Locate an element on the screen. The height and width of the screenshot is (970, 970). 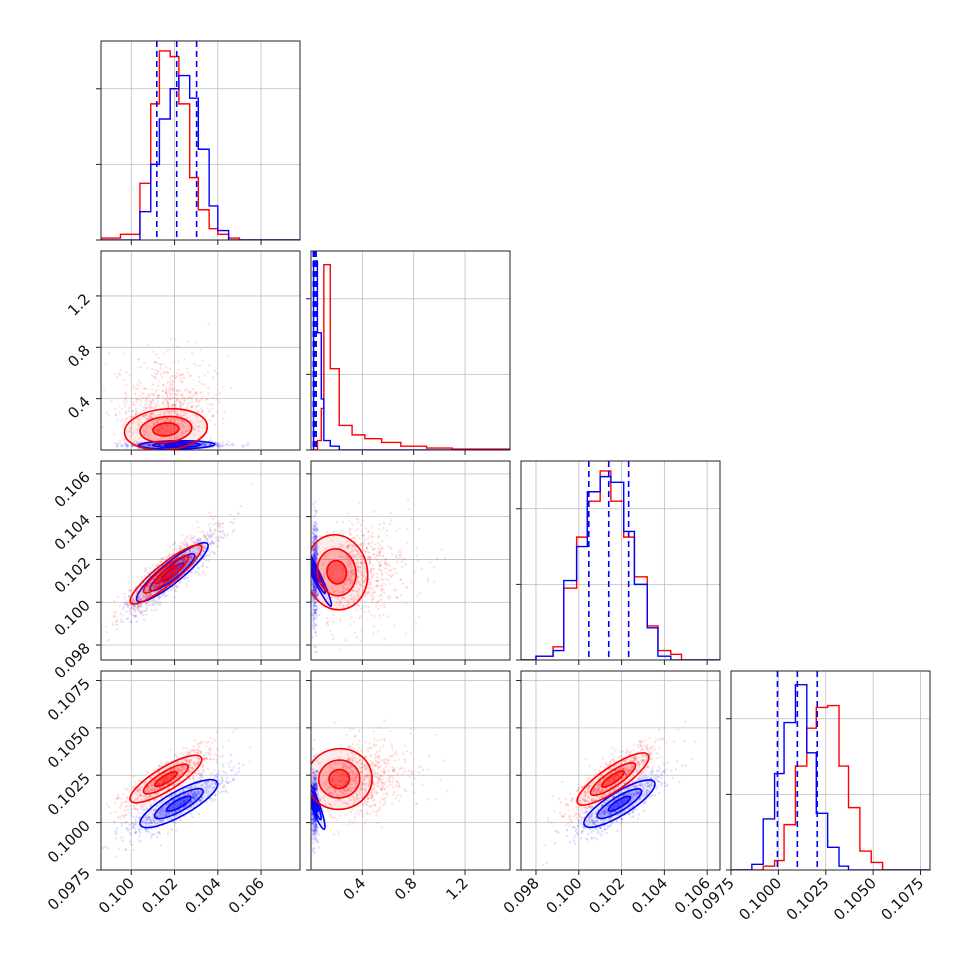
histogram-red is located at coordinates (620, 565).